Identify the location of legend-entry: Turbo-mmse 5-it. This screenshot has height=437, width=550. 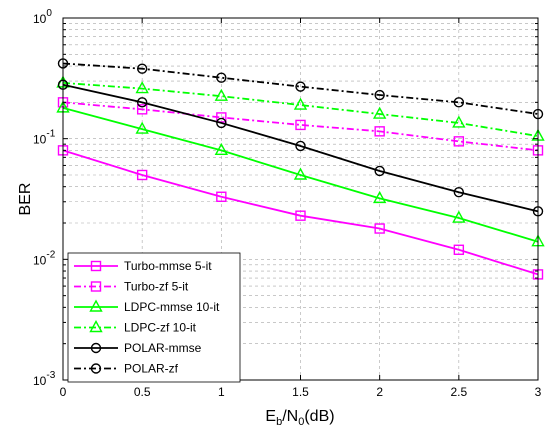
(143, 266).